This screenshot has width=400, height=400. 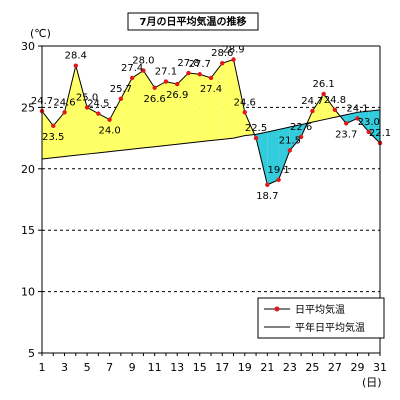 What do you see at coordinates (290, 367) in the screenshot?
I see `x-tick-label: 23` at bounding box center [290, 367].